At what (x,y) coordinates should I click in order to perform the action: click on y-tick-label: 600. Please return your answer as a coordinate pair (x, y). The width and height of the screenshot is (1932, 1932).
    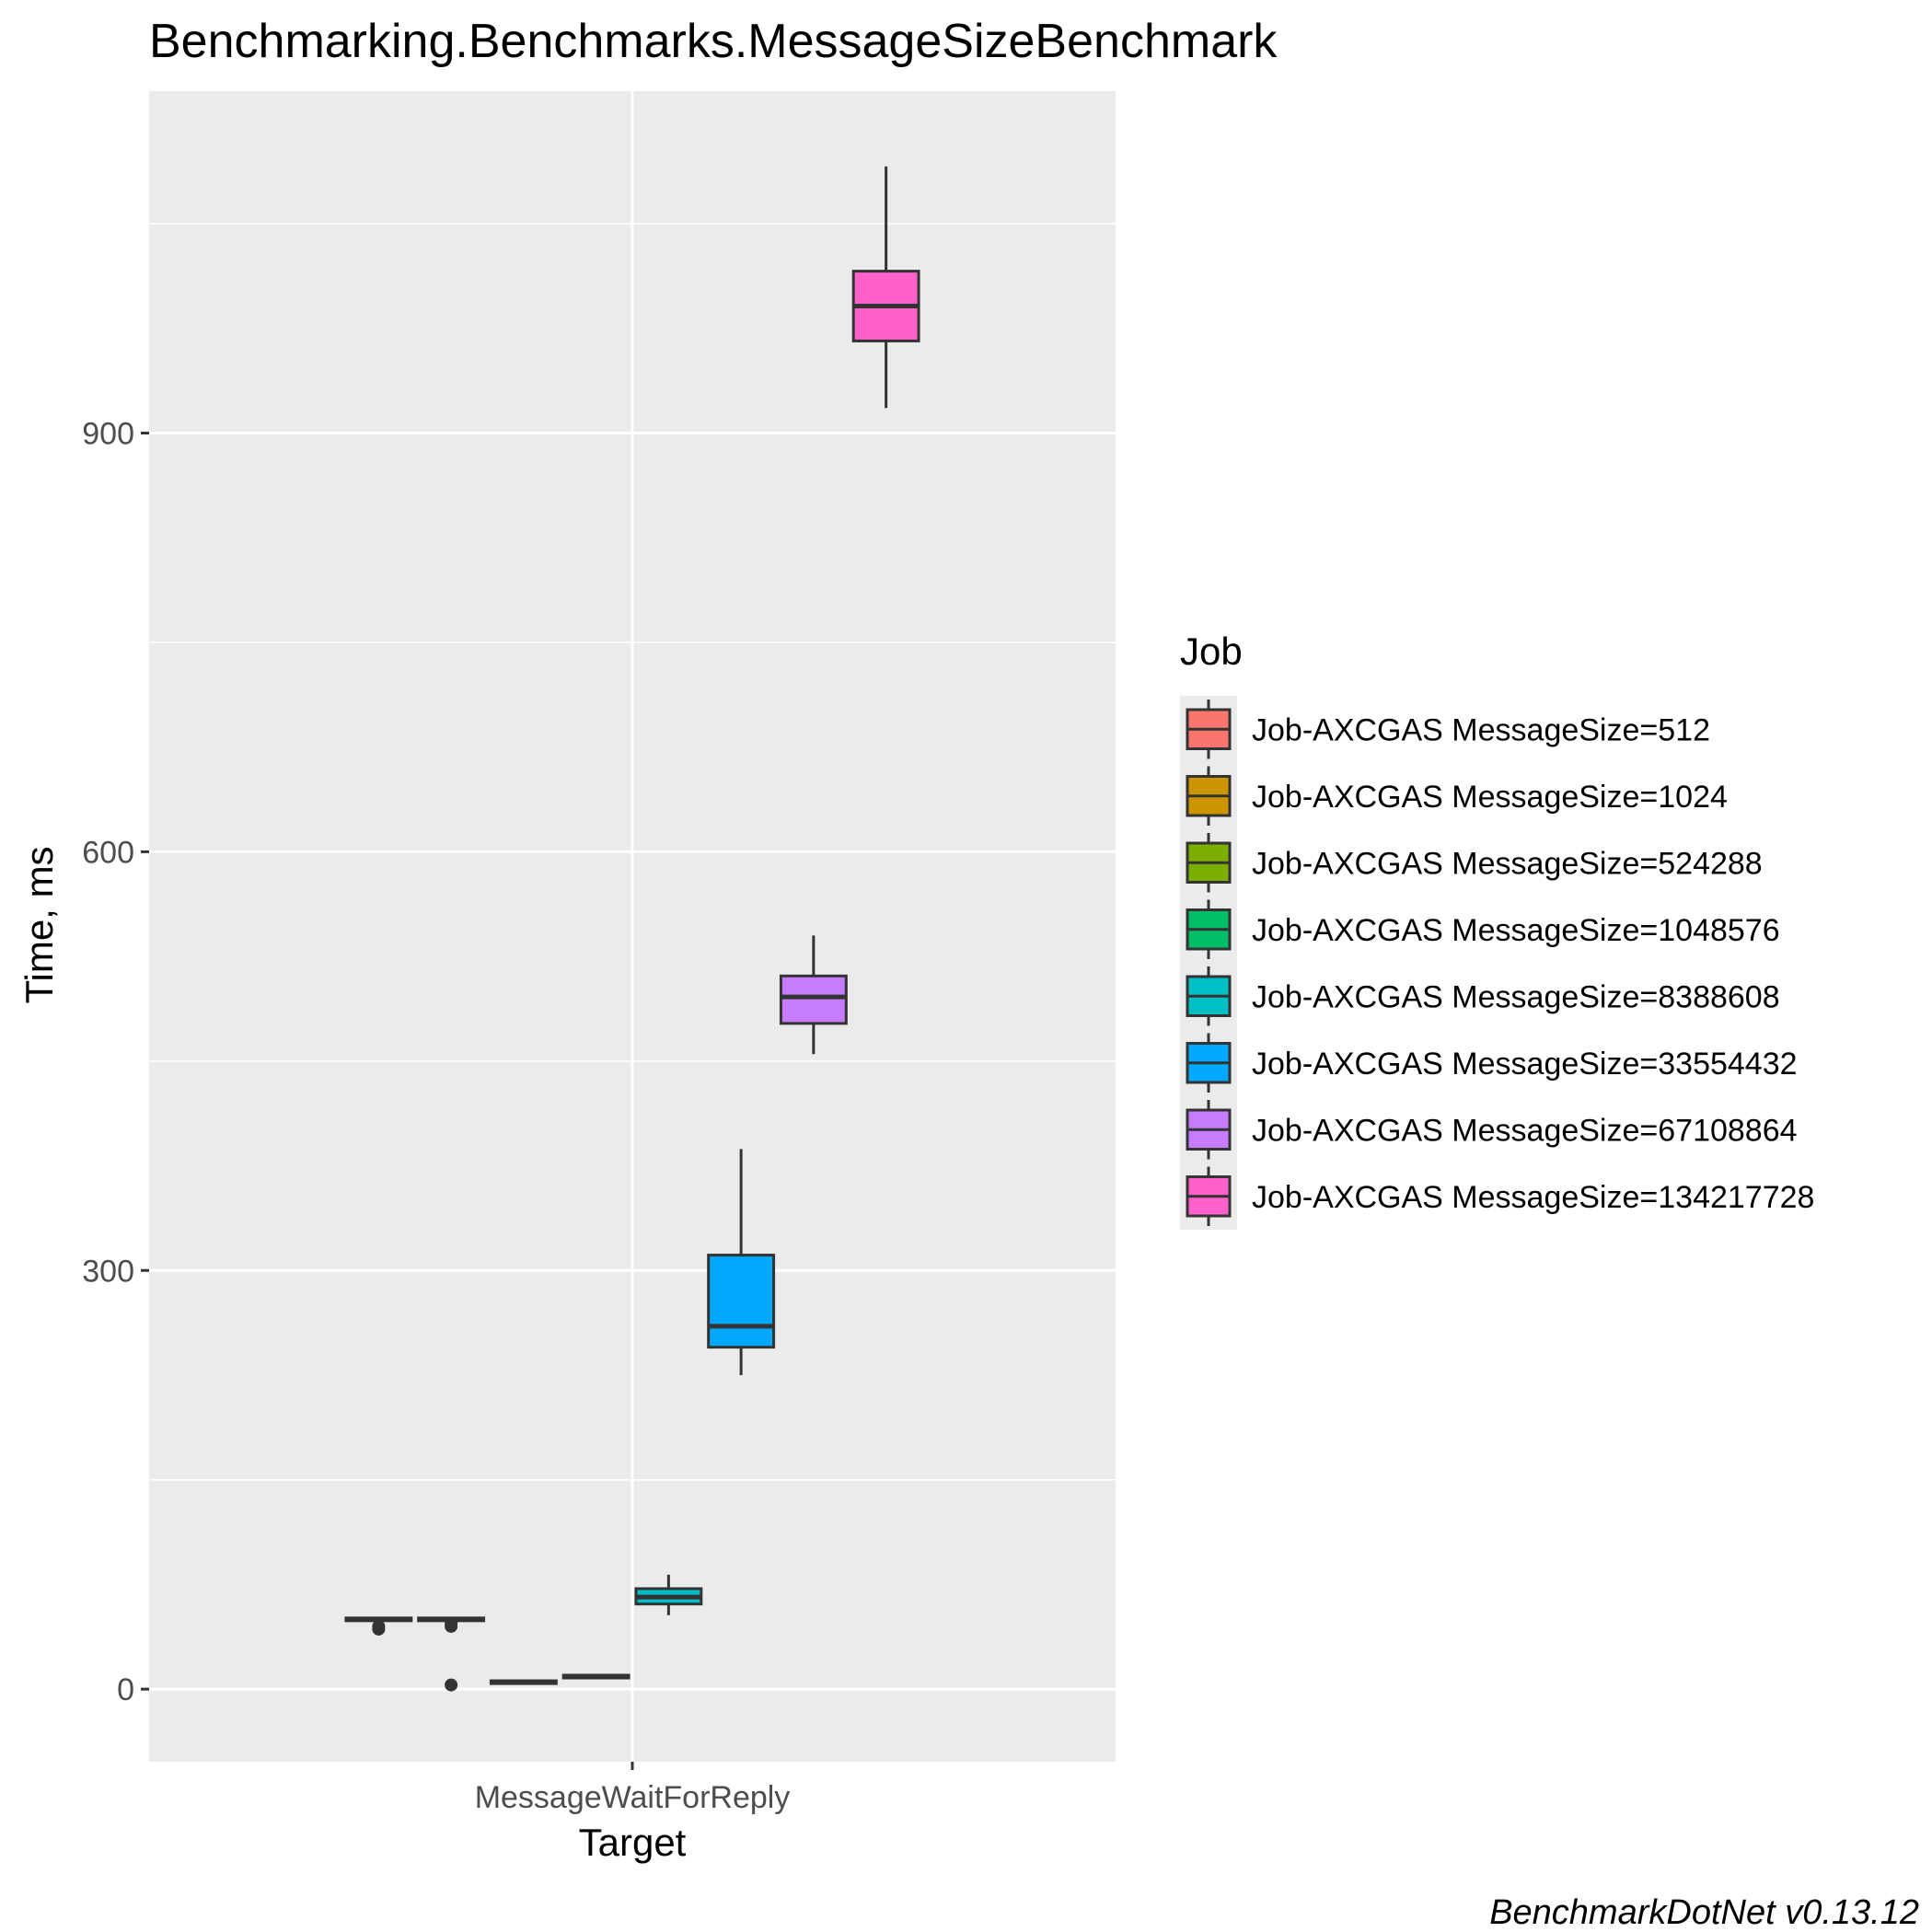
    Looking at the image, I should click on (108, 853).